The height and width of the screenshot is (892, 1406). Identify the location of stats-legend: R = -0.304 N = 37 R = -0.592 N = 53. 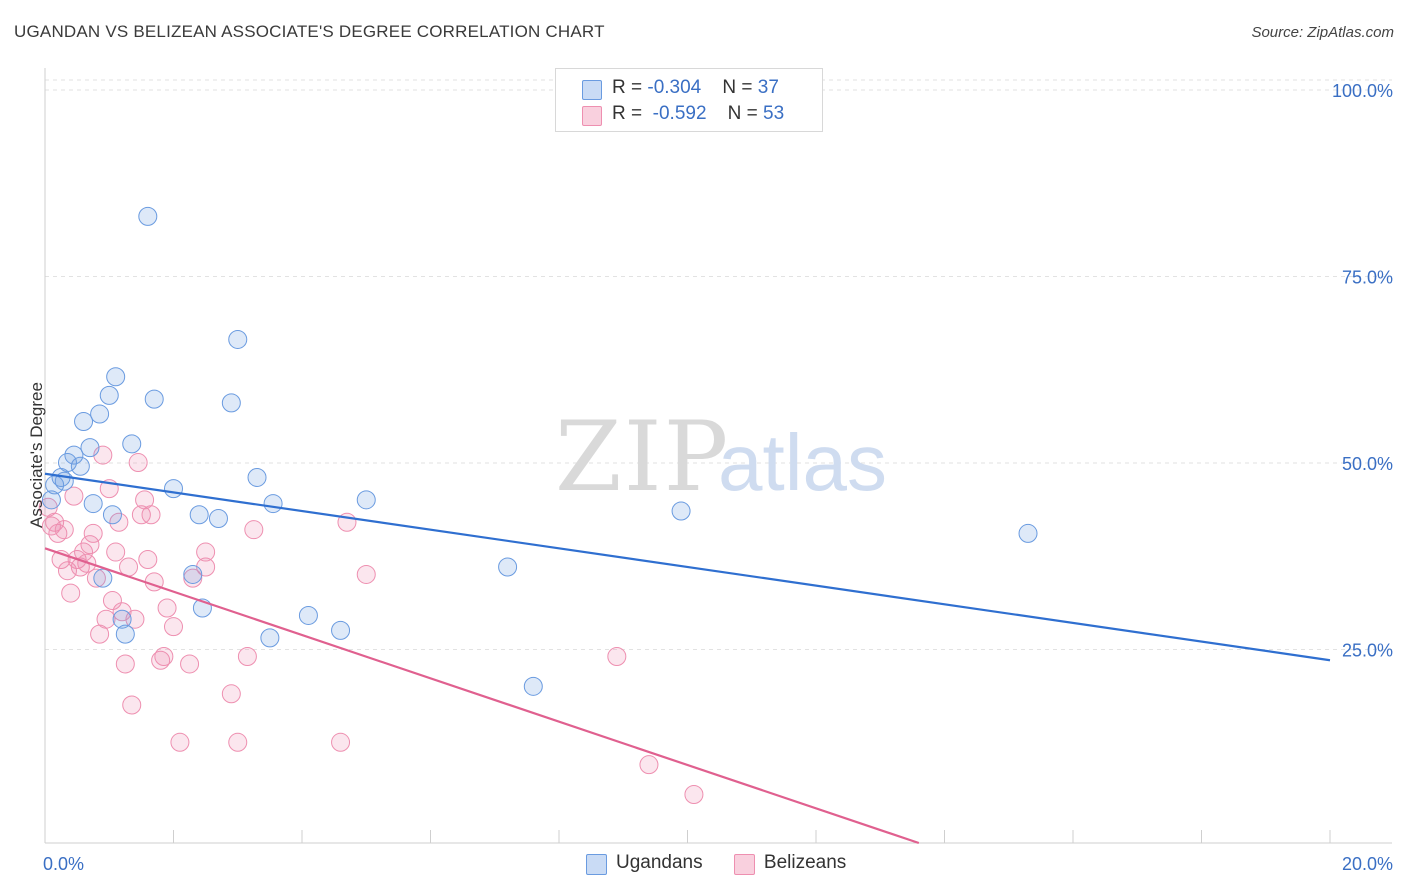
(689, 100).